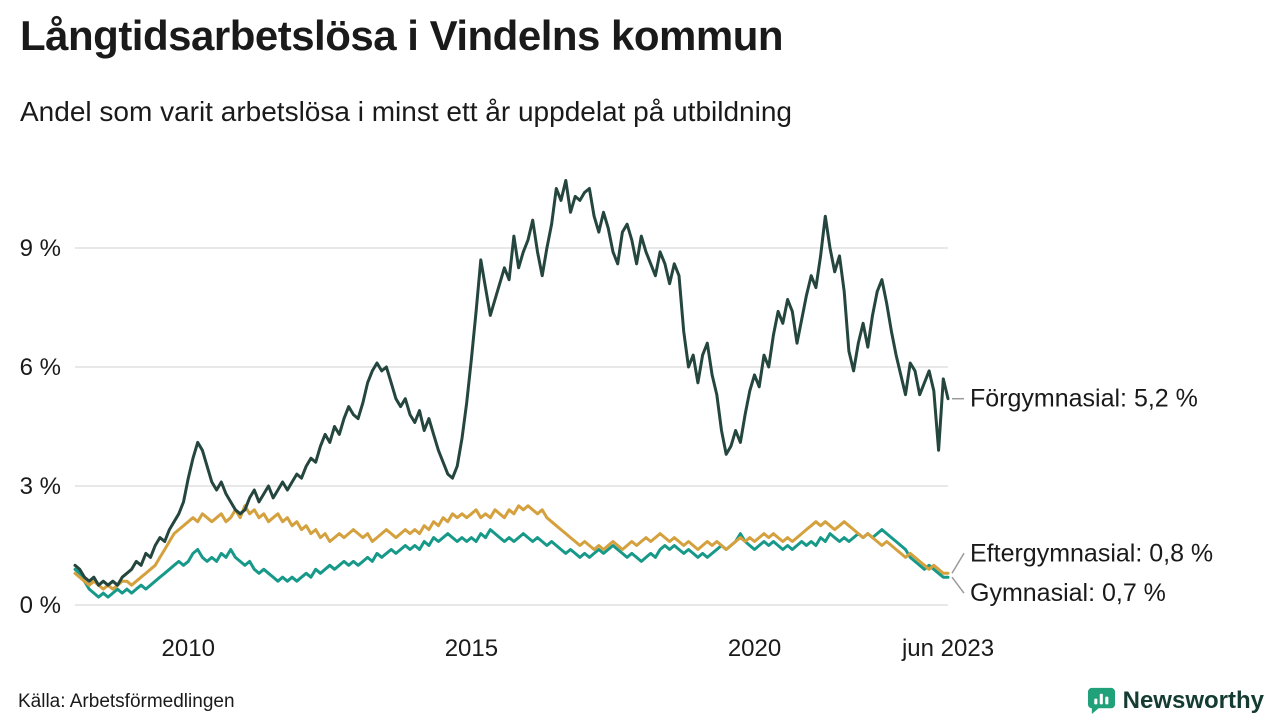 The height and width of the screenshot is (720, 1280). What do you see at coordinates (1084, 399) in the screenshot?
I see `svg-text: Förgymnasial: 5,2 %` at bounding box center [1084, 399].